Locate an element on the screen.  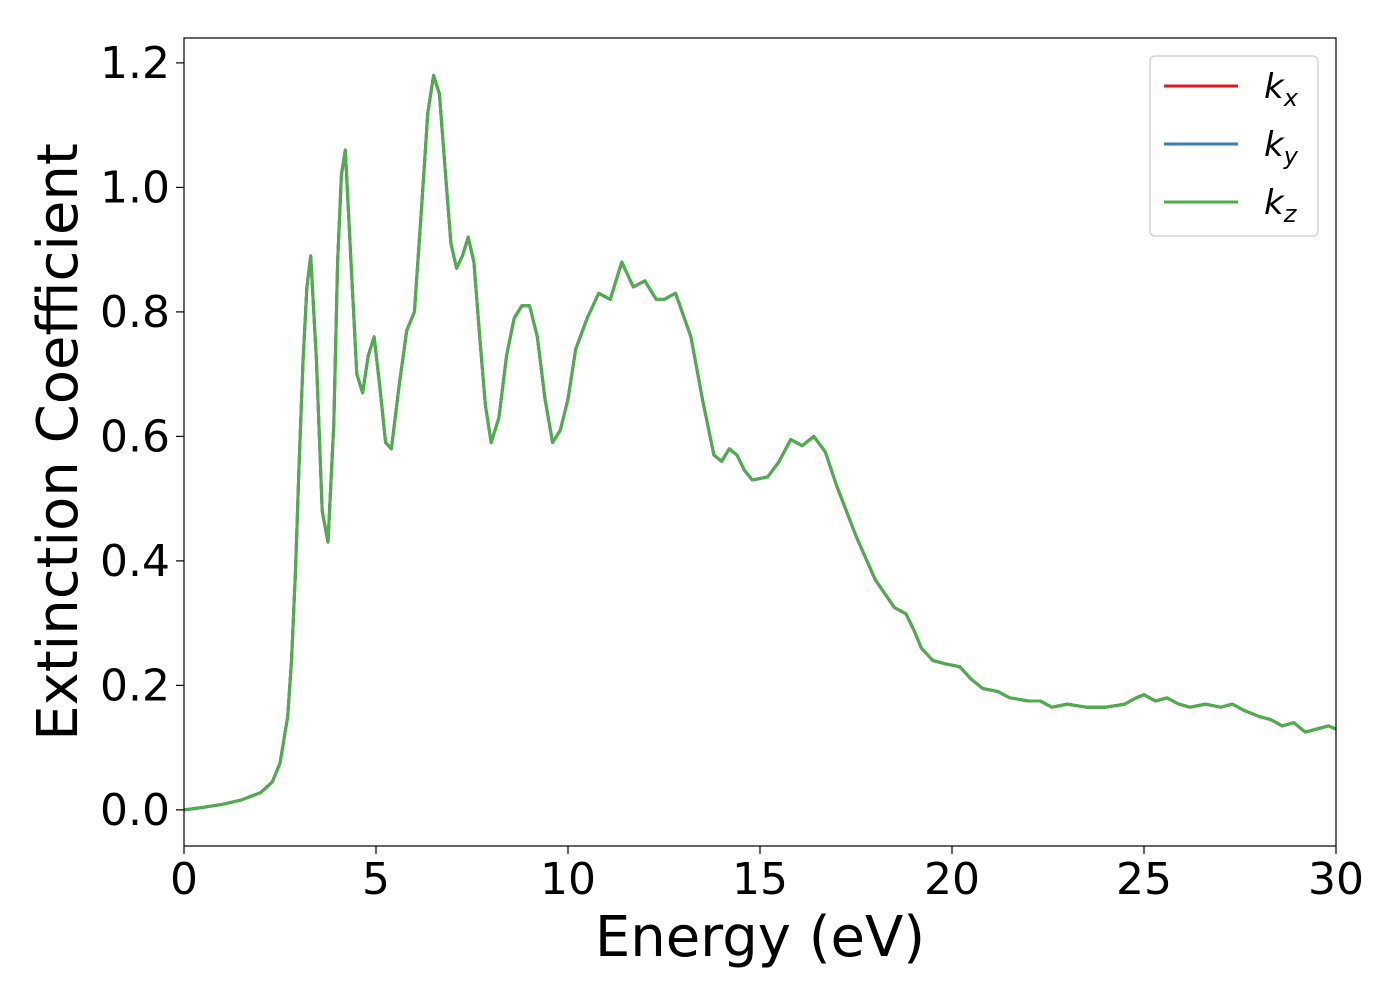
x-tick-label: 30 is located at coordinates (1336, 879).